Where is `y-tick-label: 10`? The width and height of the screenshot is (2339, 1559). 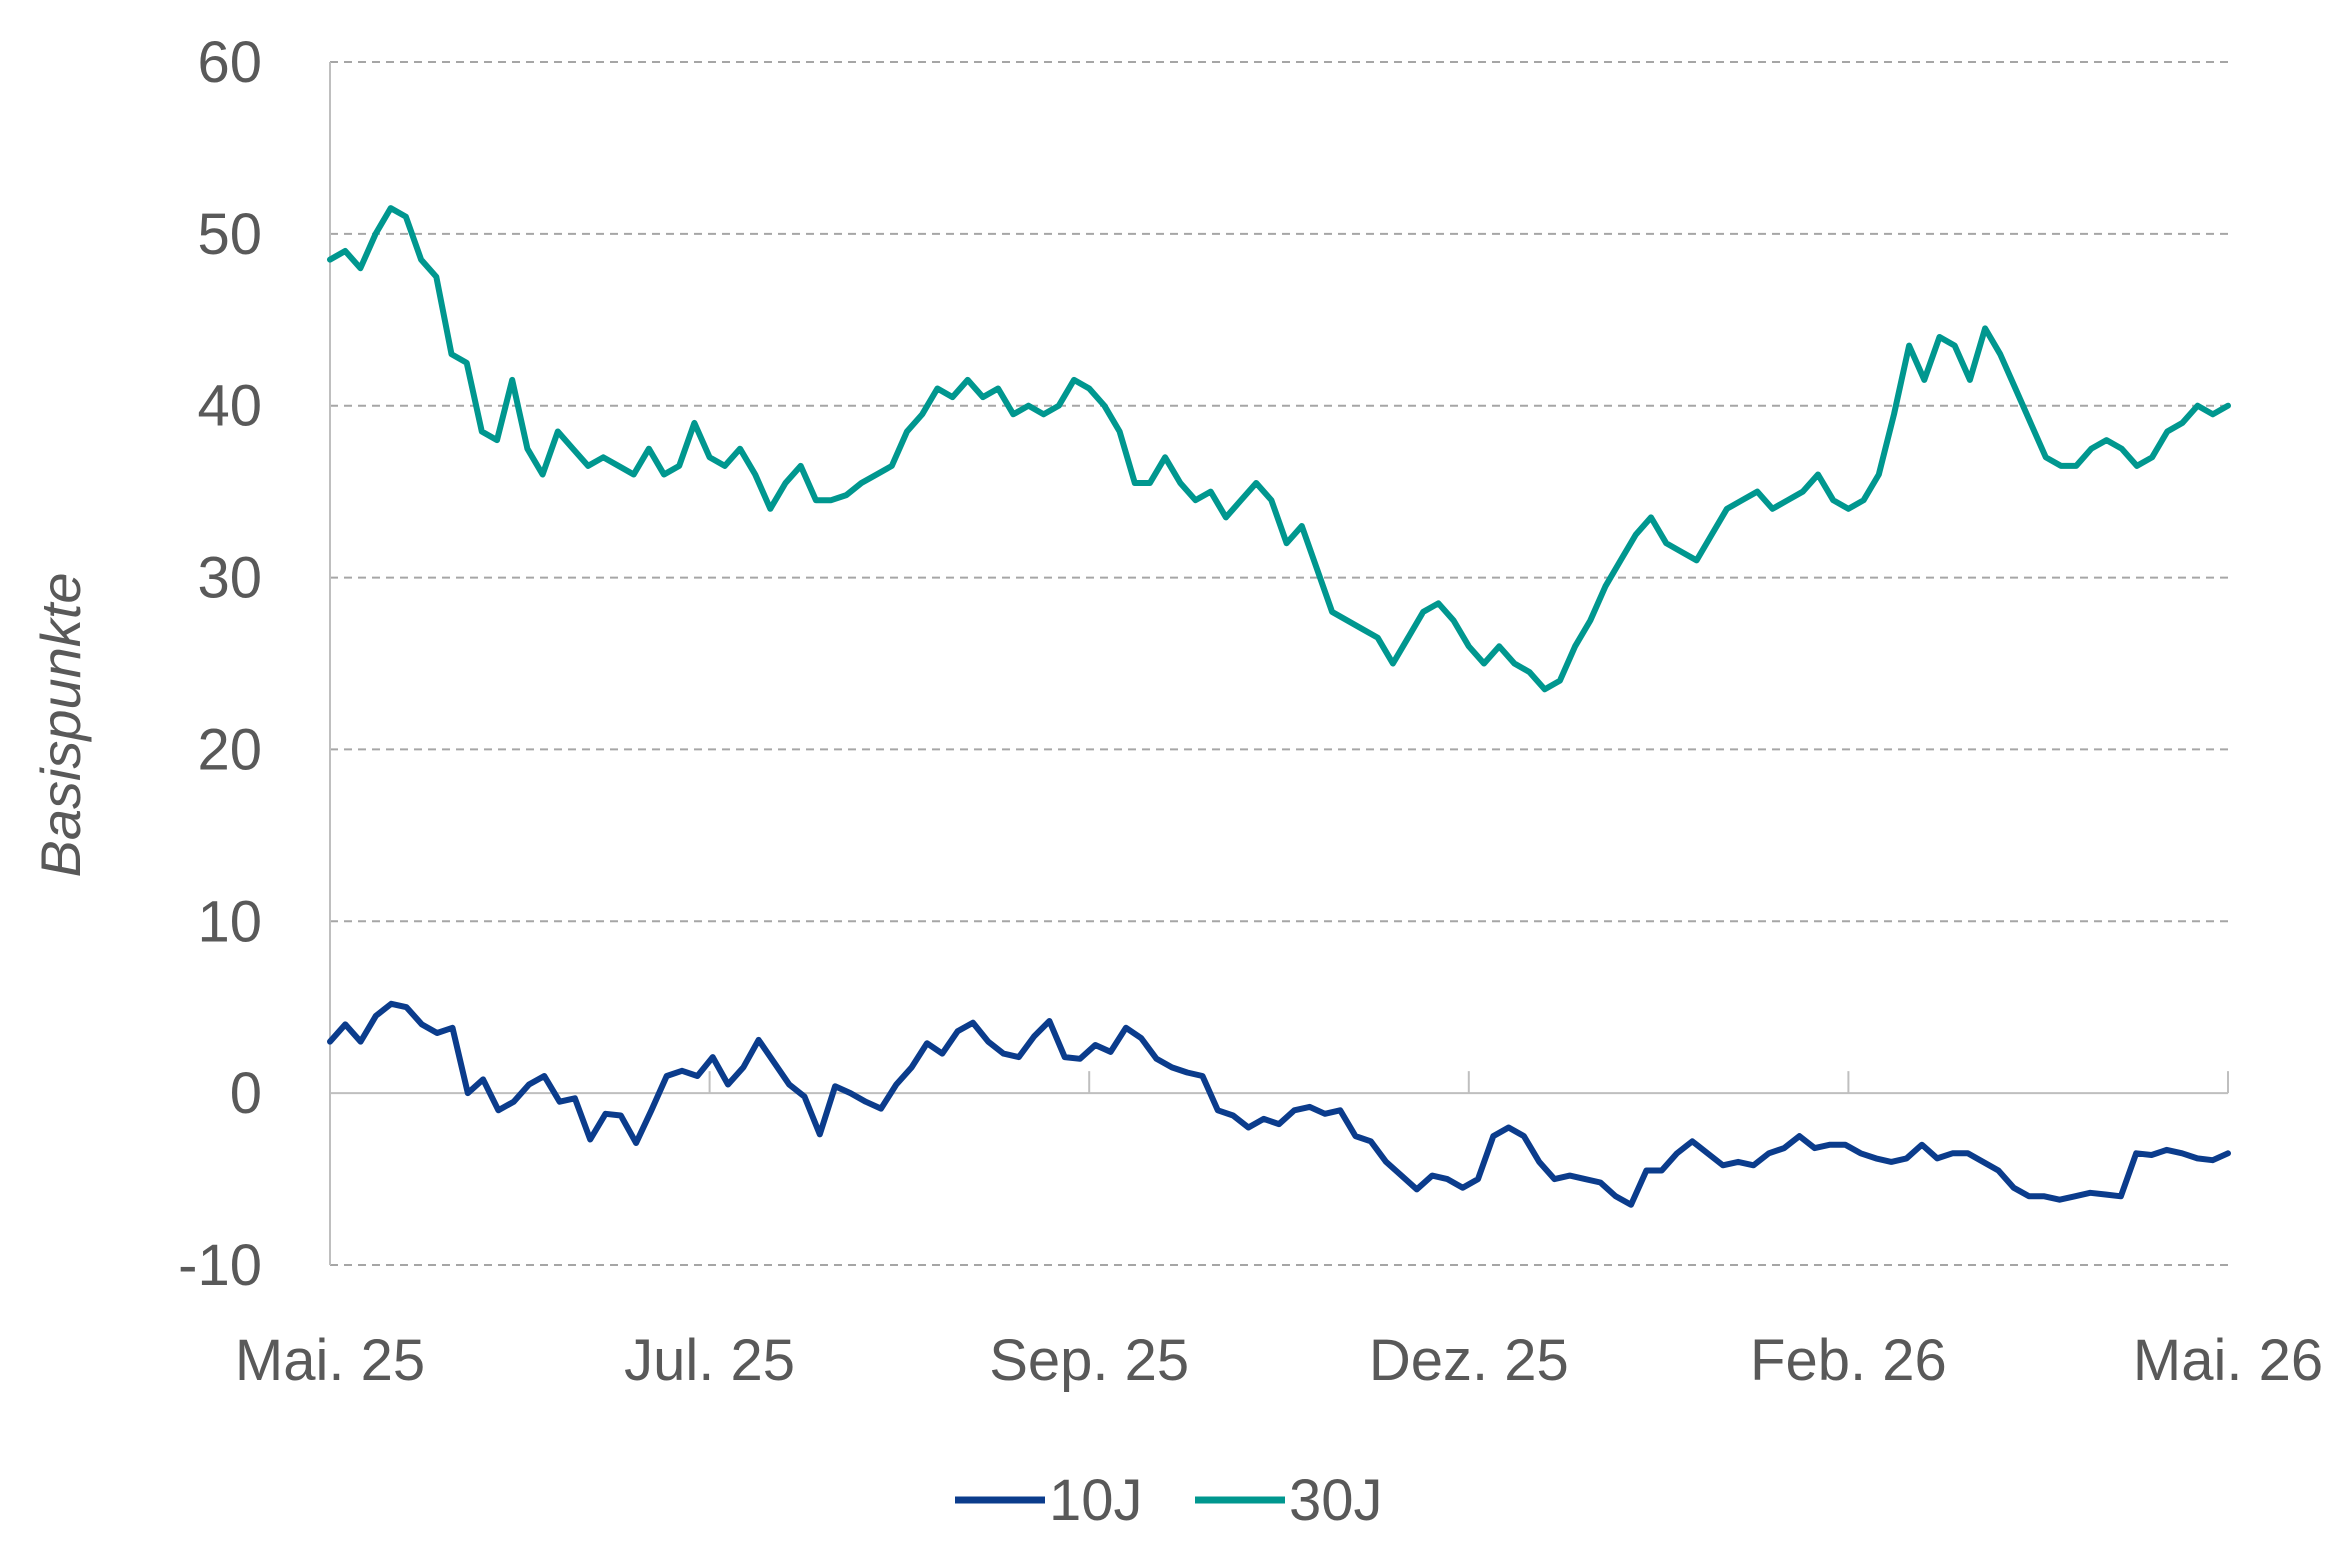 y-tick-label: 10 is located at coordinates (229, 921).